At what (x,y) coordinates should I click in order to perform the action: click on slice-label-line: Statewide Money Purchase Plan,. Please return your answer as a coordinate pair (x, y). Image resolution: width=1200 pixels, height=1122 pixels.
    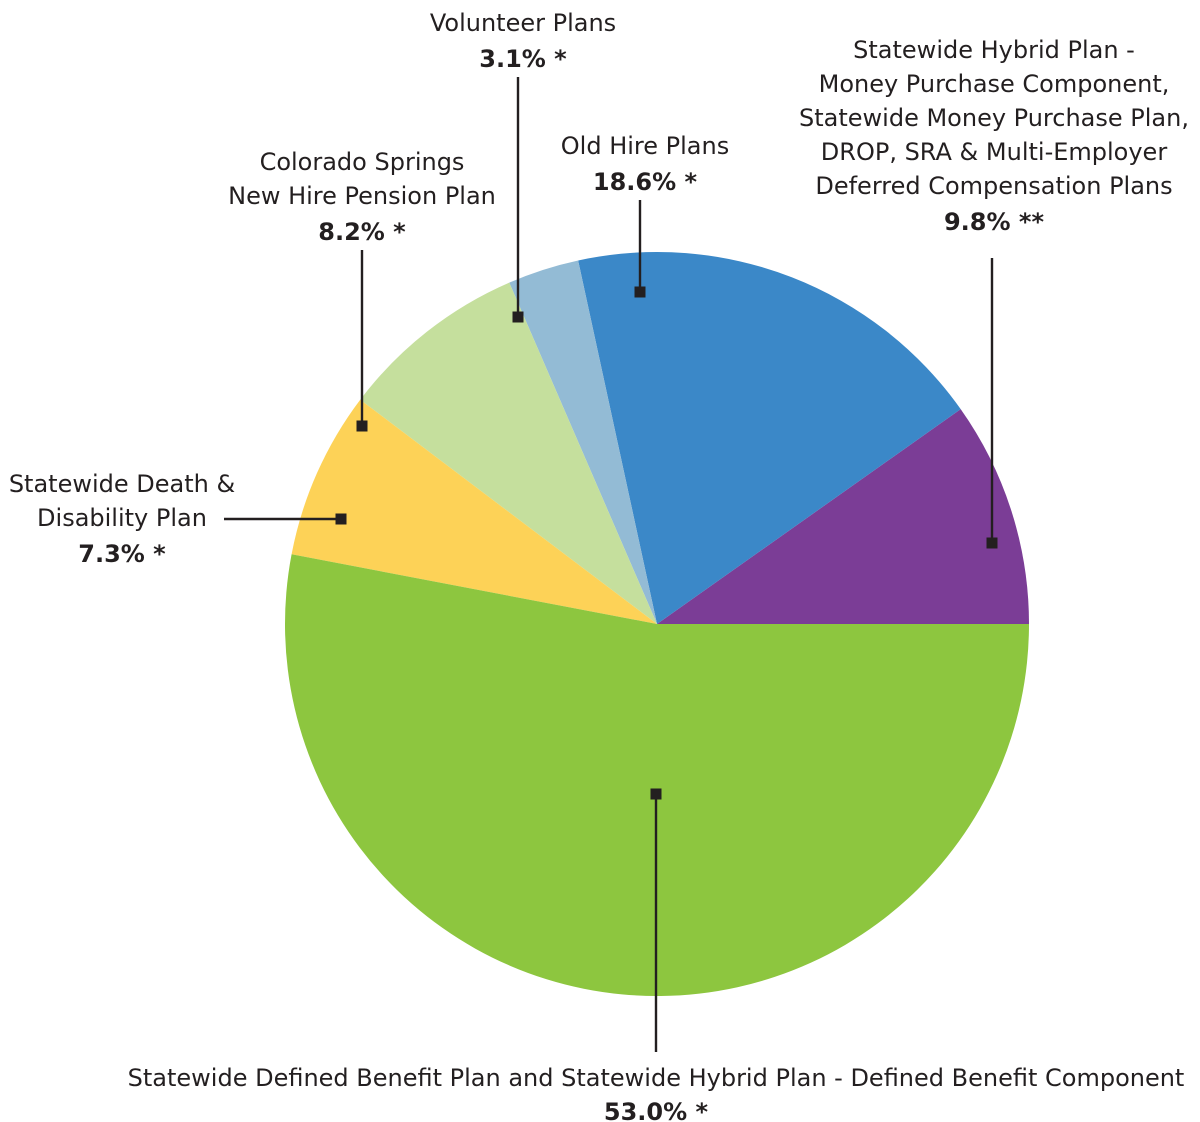
    Looking at the image, I should click on (994, 118).